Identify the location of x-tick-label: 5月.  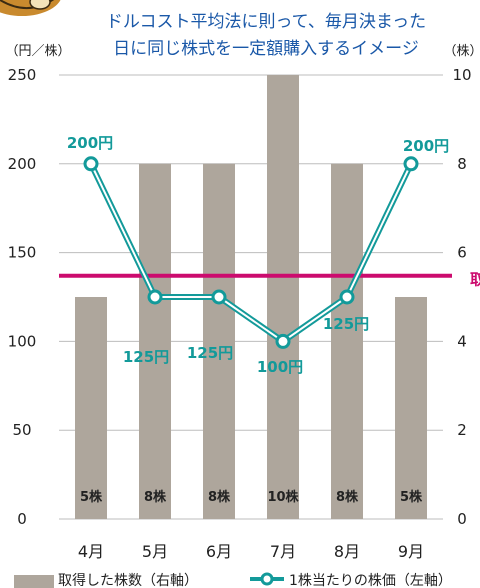
(155, 551).